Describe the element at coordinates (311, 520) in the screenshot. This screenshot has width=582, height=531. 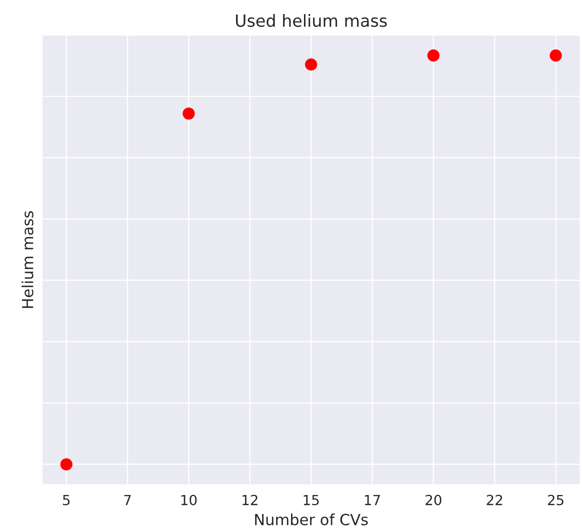
I see `x-axis-title: Number of CVs` at that location.